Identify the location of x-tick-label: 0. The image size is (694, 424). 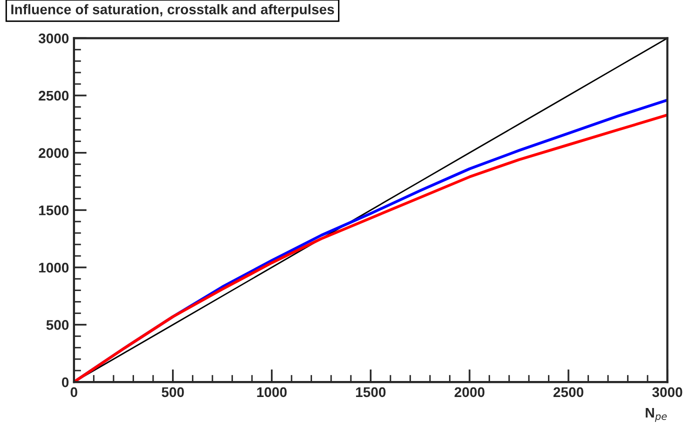
(74, 392).